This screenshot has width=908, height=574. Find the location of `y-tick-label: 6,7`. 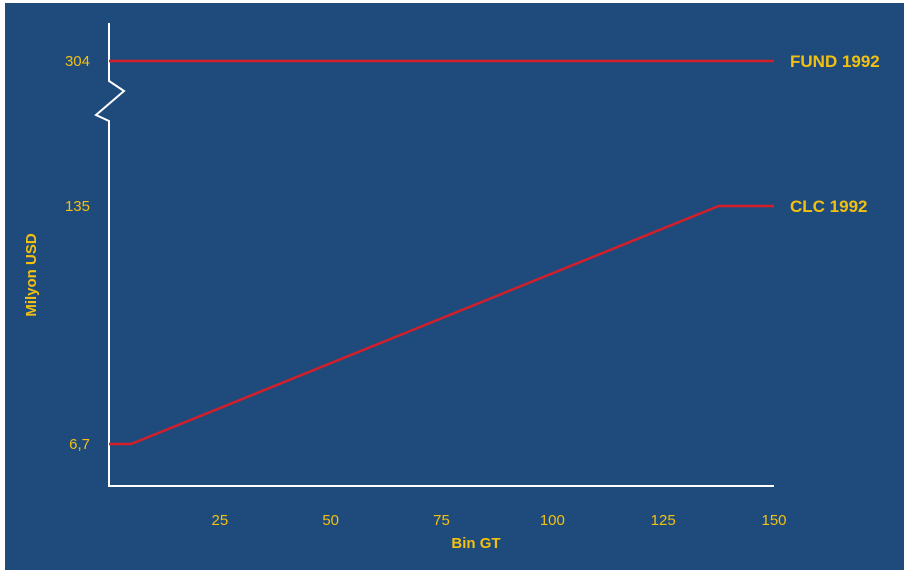

y-tick-label: 6,7 is located at coordinates (79, 444).